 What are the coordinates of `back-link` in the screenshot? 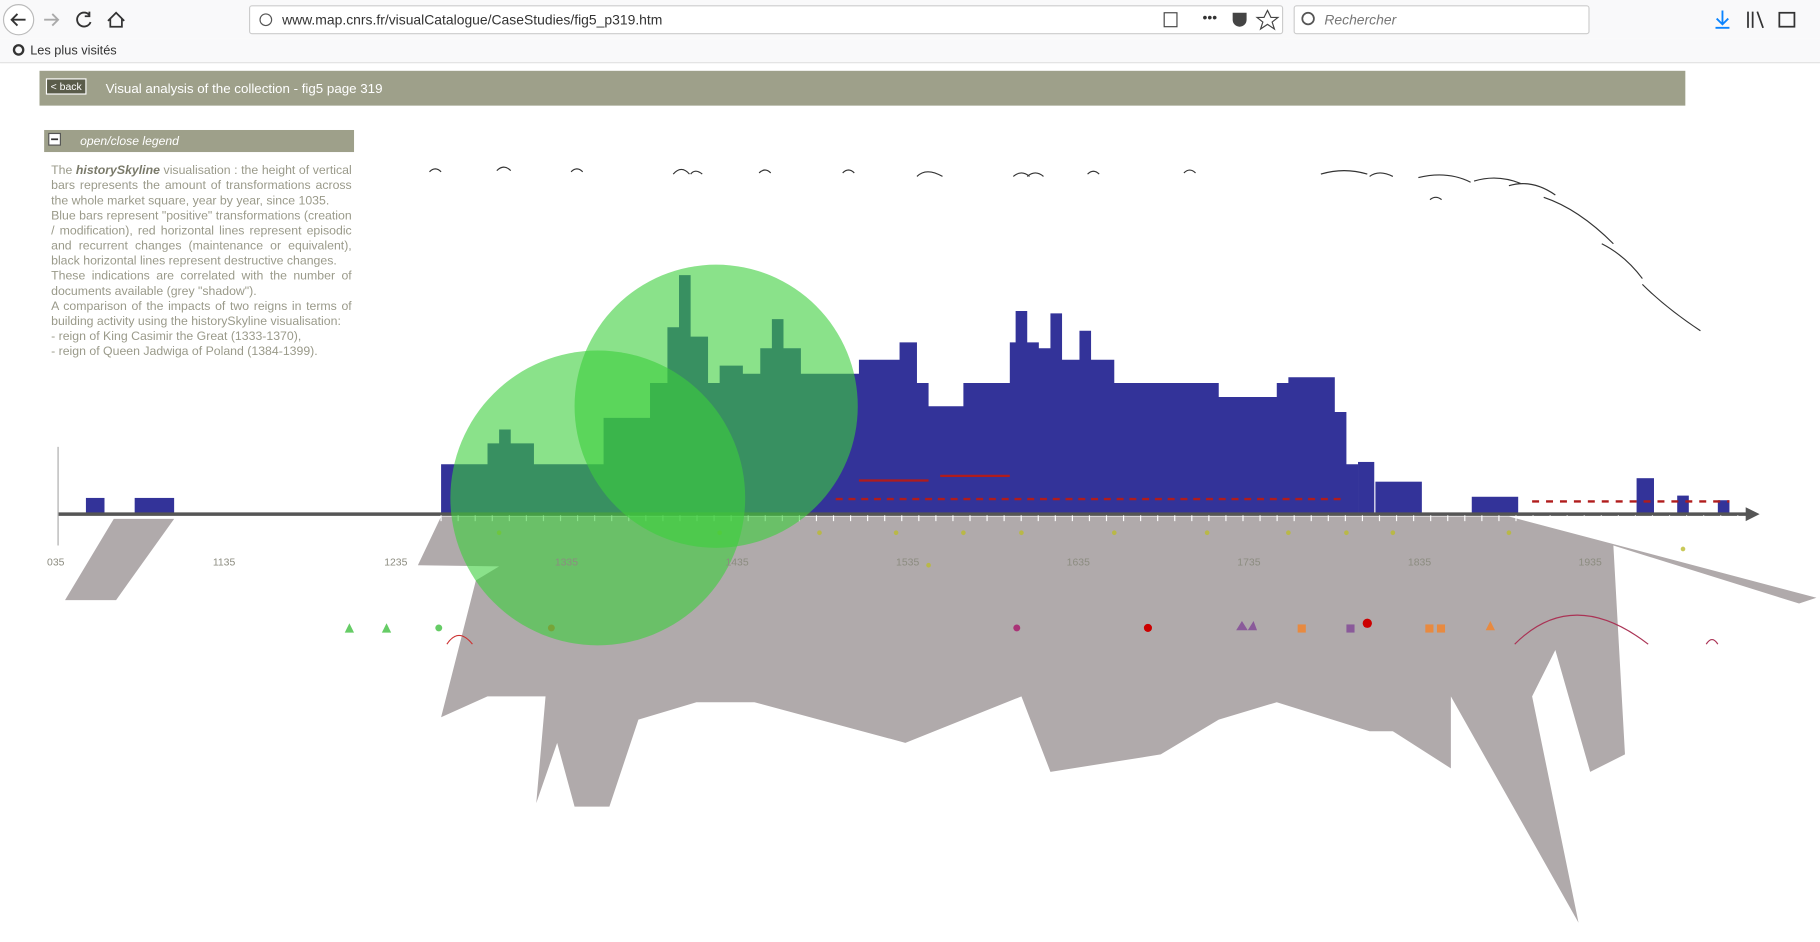 It's located at (66, 86).